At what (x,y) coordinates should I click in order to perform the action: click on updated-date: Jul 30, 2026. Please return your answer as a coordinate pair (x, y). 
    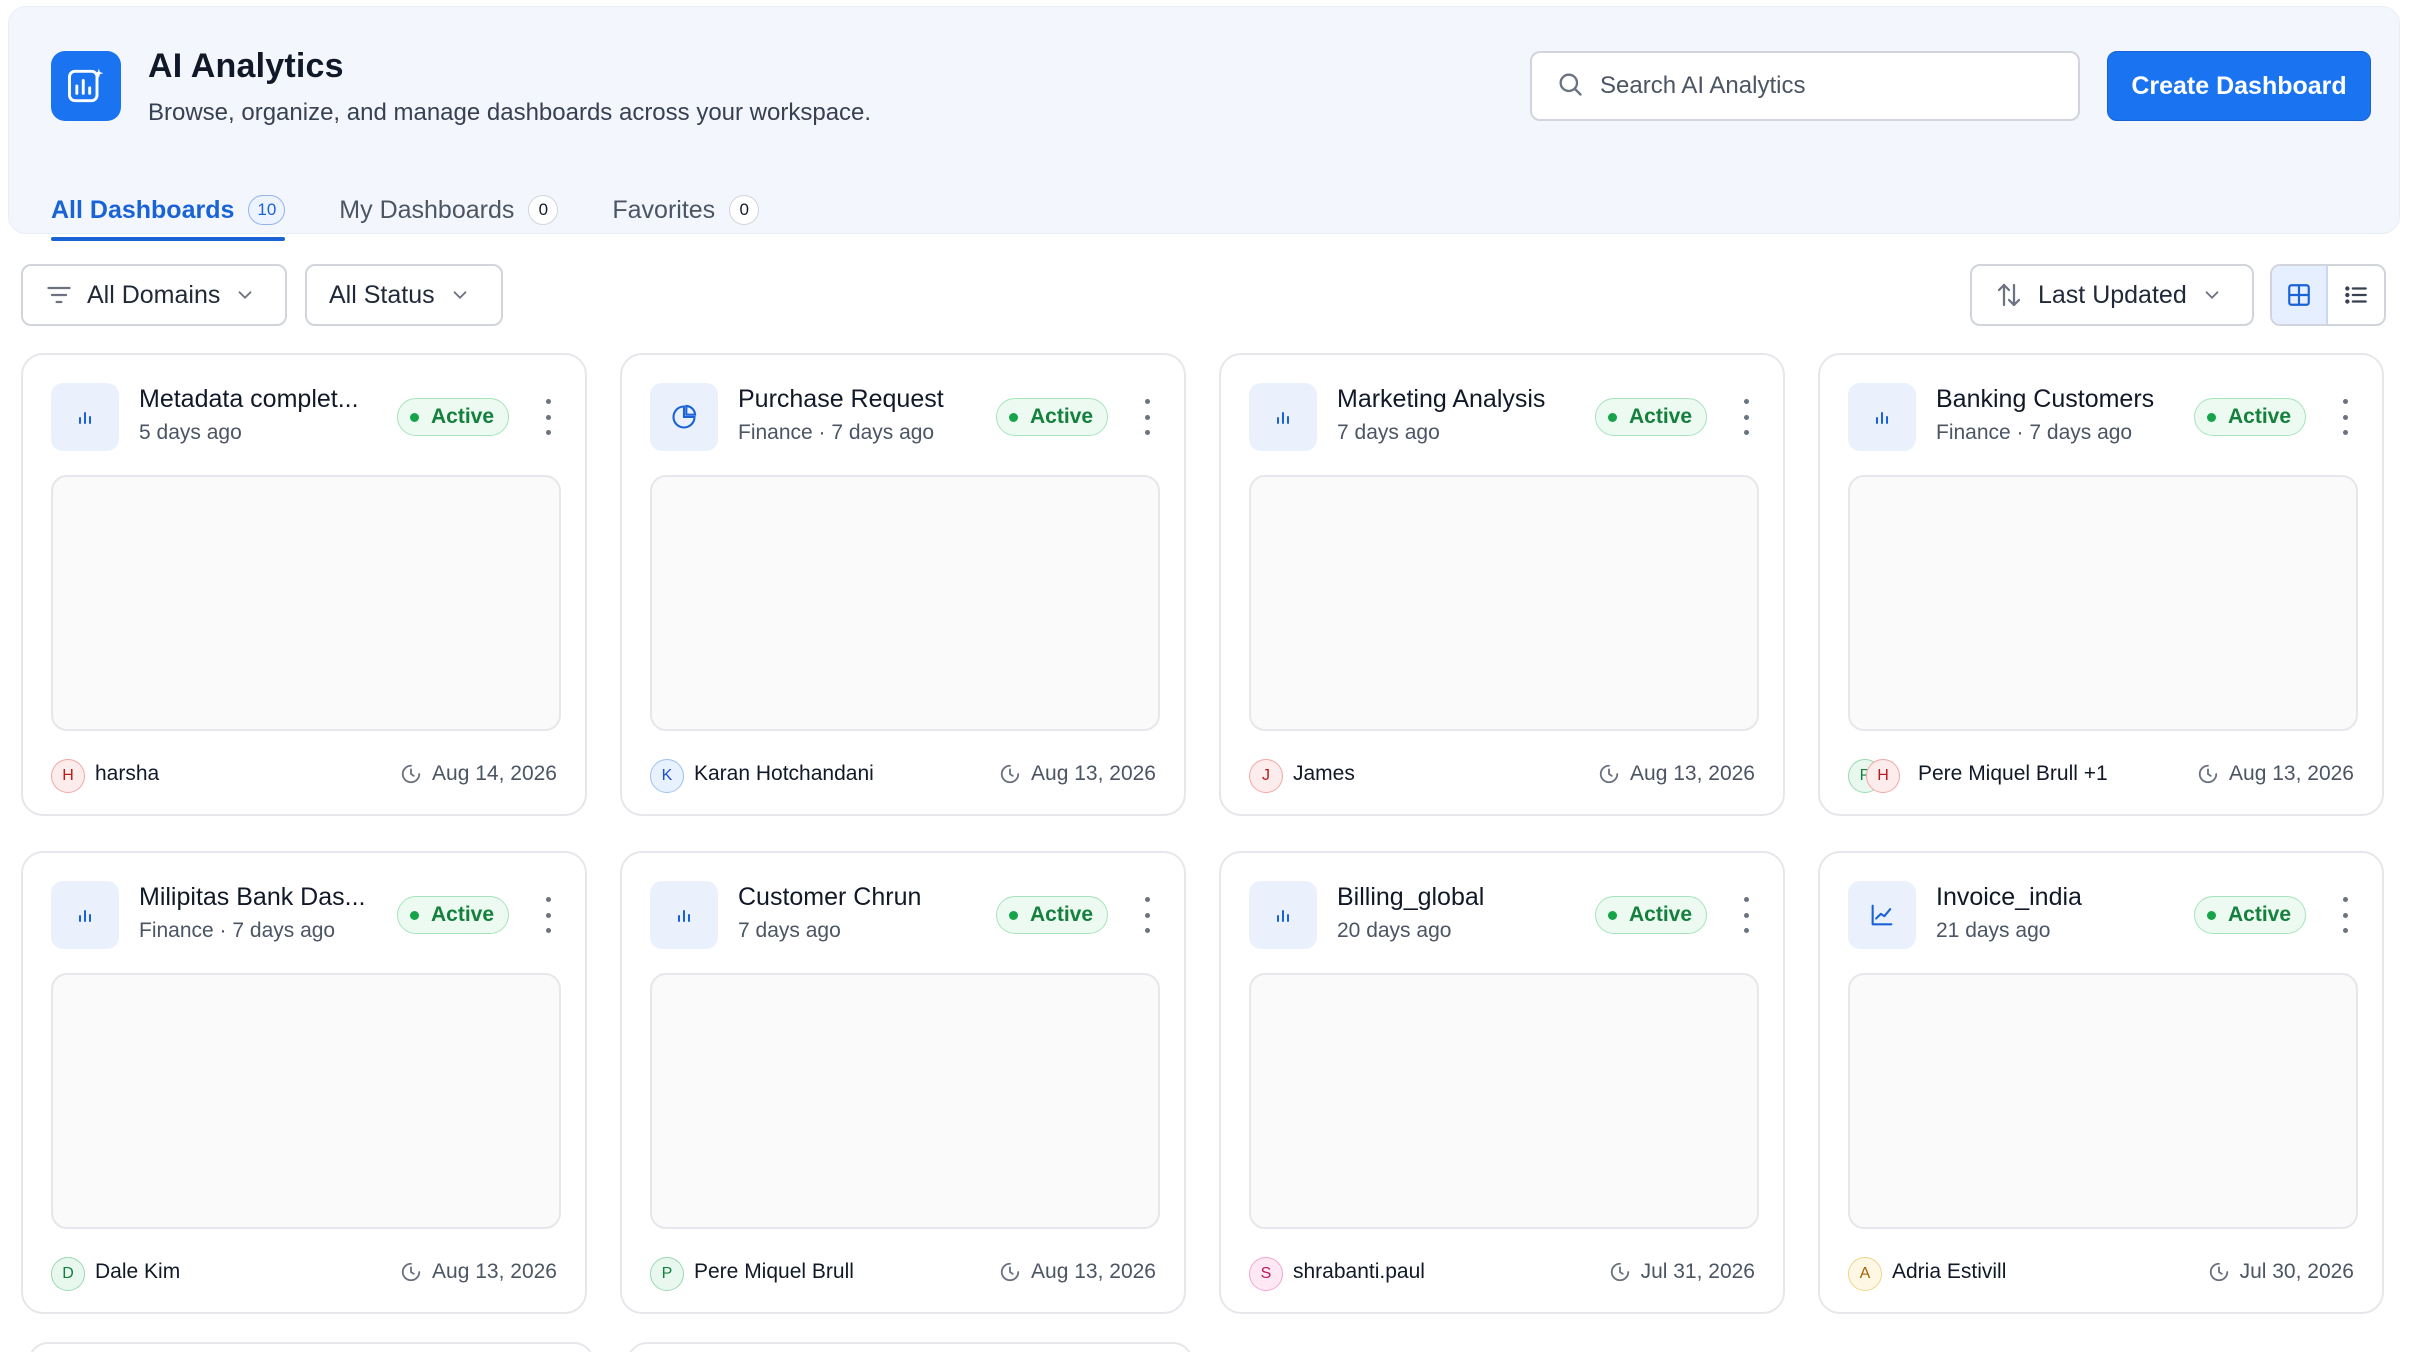
    Looking at the image, I should click on (2281, 1272).